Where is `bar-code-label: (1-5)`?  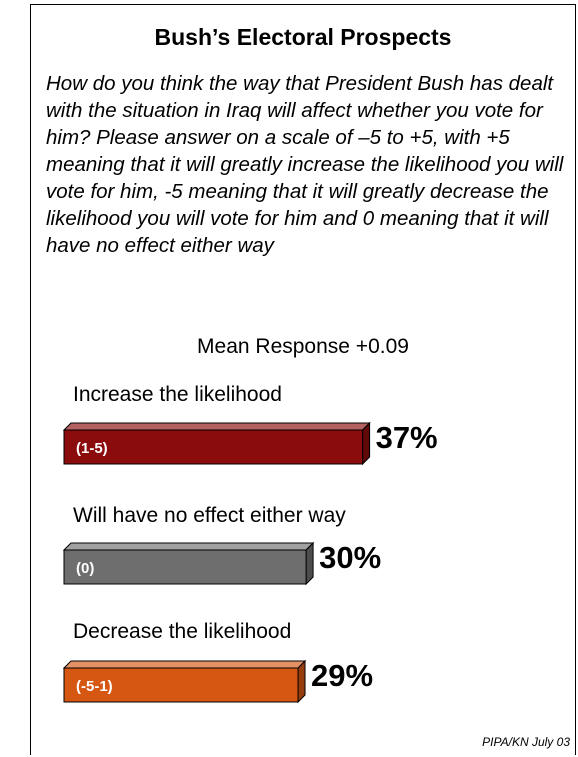
bar-code-label: (1-5) is located at coordinates (92, 448).